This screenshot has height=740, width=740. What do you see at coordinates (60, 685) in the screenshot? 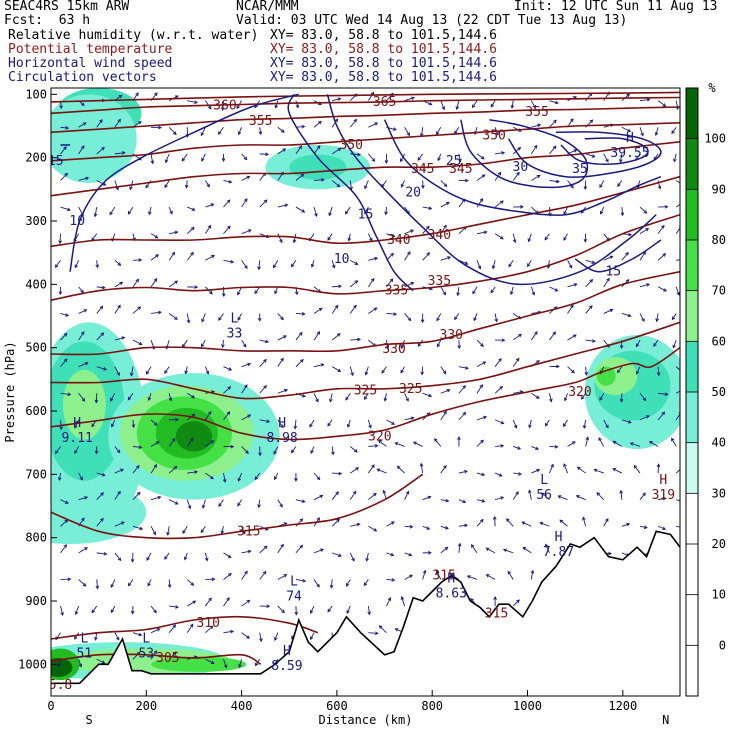
I see `extremum-value-12: 5.8` at bounding box center [60, 685].